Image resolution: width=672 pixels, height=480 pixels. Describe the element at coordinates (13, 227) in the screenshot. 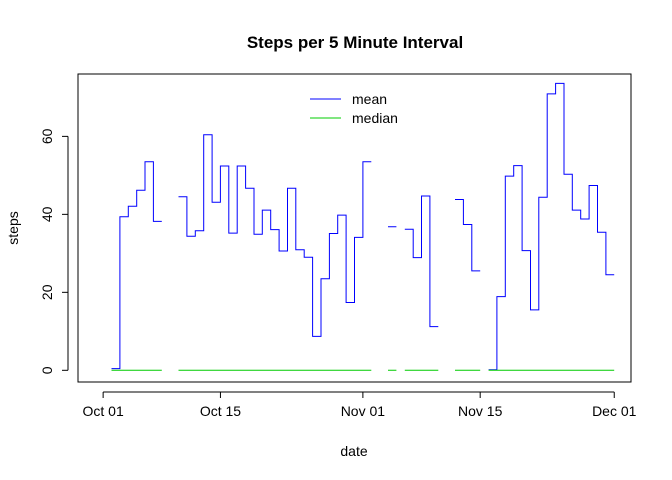

I see `y-axis-label: steps` at that location.